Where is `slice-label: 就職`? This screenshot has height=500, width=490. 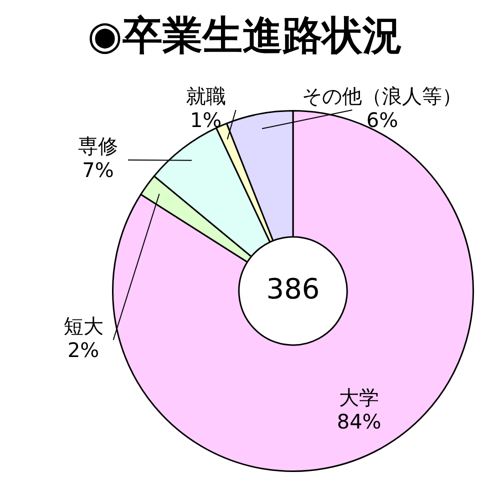 slice-label: 就職 is located at coordinates (206, 96).